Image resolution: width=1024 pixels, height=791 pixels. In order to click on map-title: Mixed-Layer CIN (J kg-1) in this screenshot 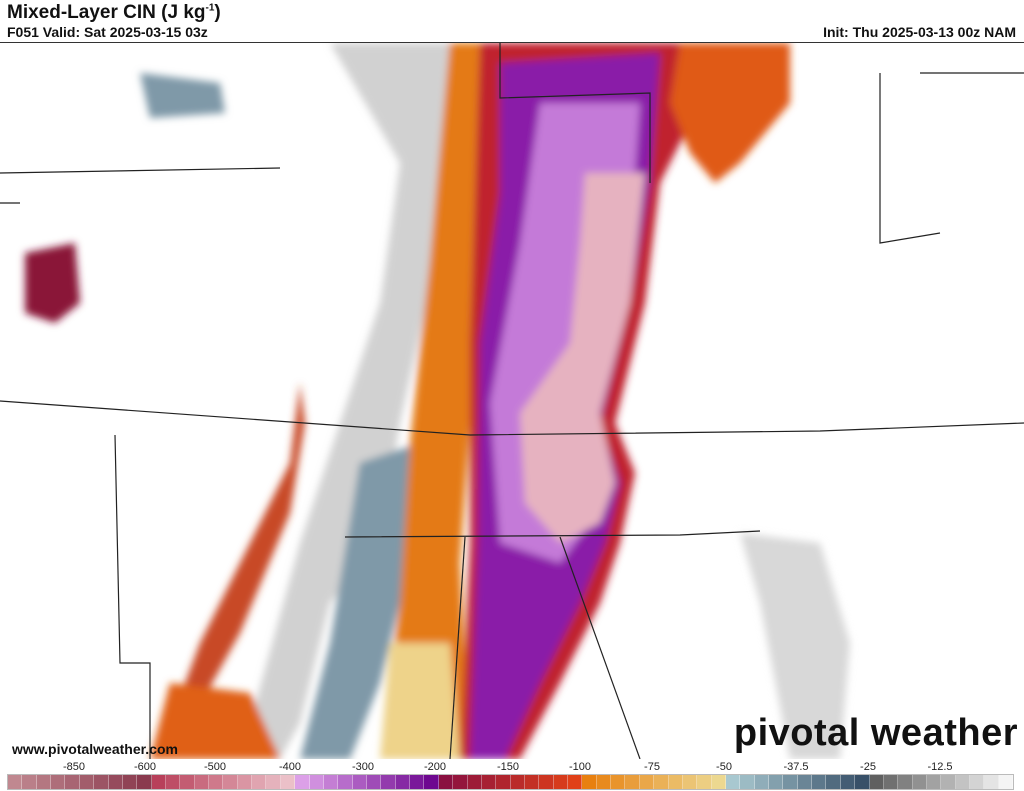, I will do `click(114, 13)`.